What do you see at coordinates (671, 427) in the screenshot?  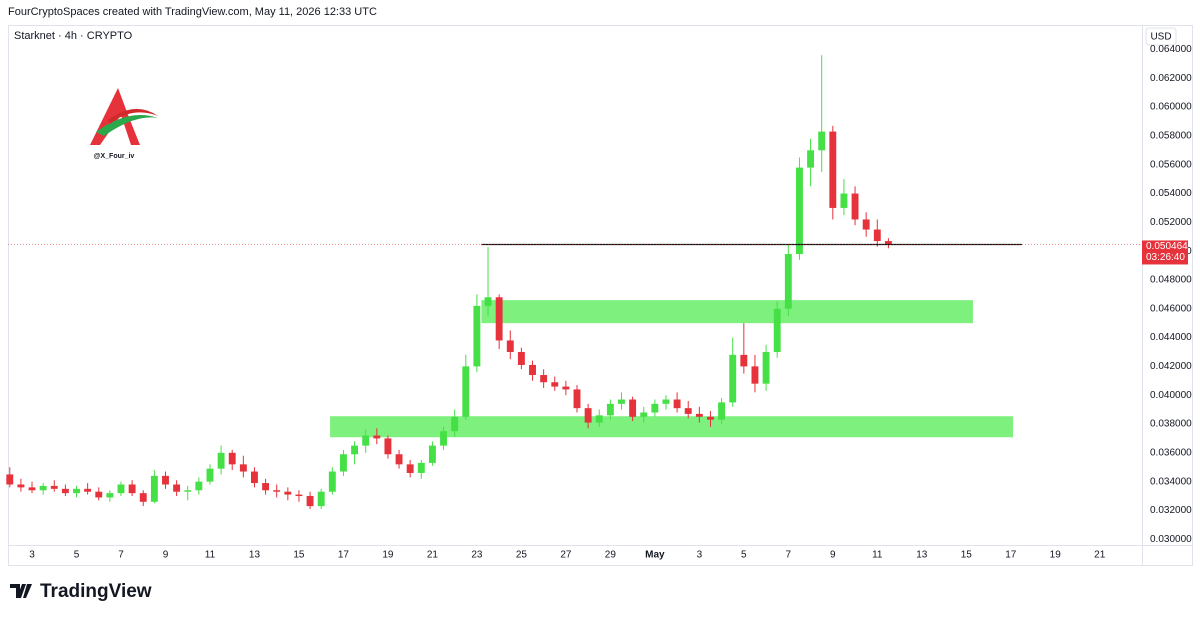 I see `zone` at bounding box center [671, 427].